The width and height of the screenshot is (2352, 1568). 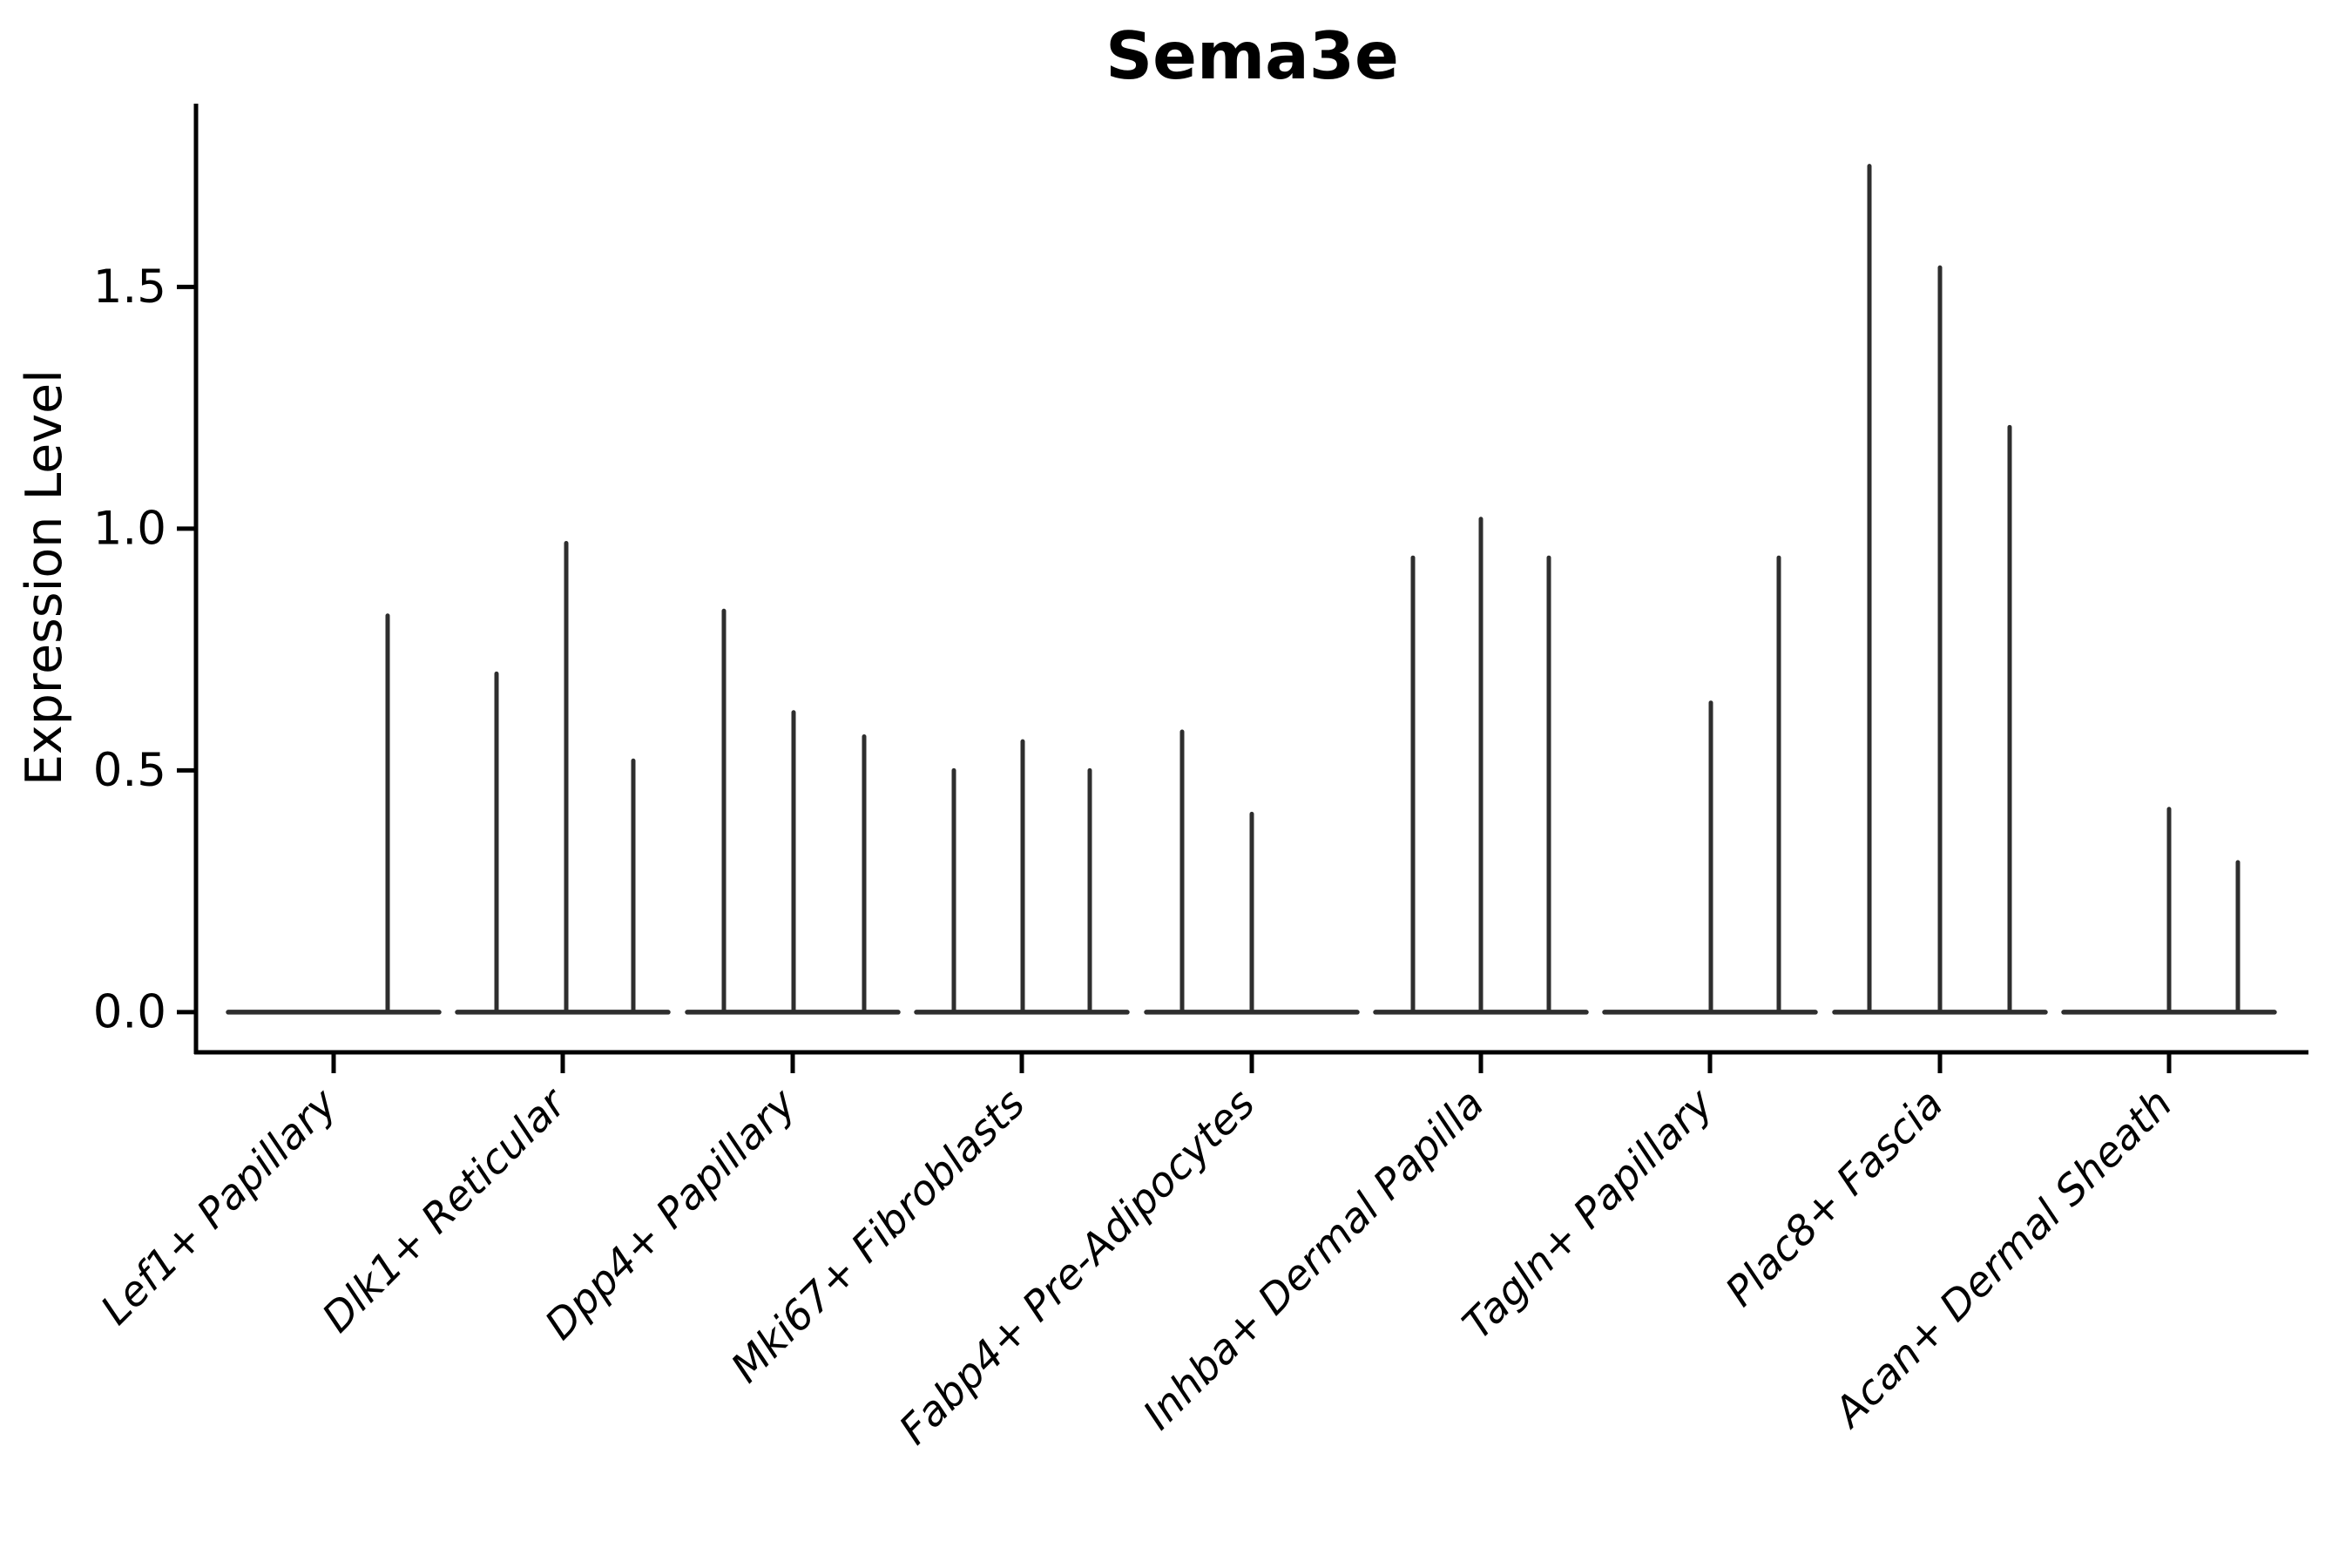 I want to click on x-axis-category-label: Dpp4+ Papillary, so click(x=671, y=1214).